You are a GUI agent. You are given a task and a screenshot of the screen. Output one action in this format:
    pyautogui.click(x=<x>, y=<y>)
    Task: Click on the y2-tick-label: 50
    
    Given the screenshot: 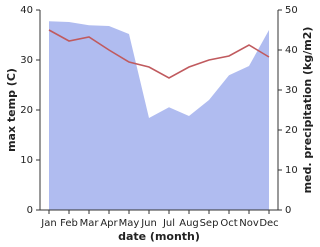 What is the action you would take?
    pyautogui.click(x=291, y=10)
    